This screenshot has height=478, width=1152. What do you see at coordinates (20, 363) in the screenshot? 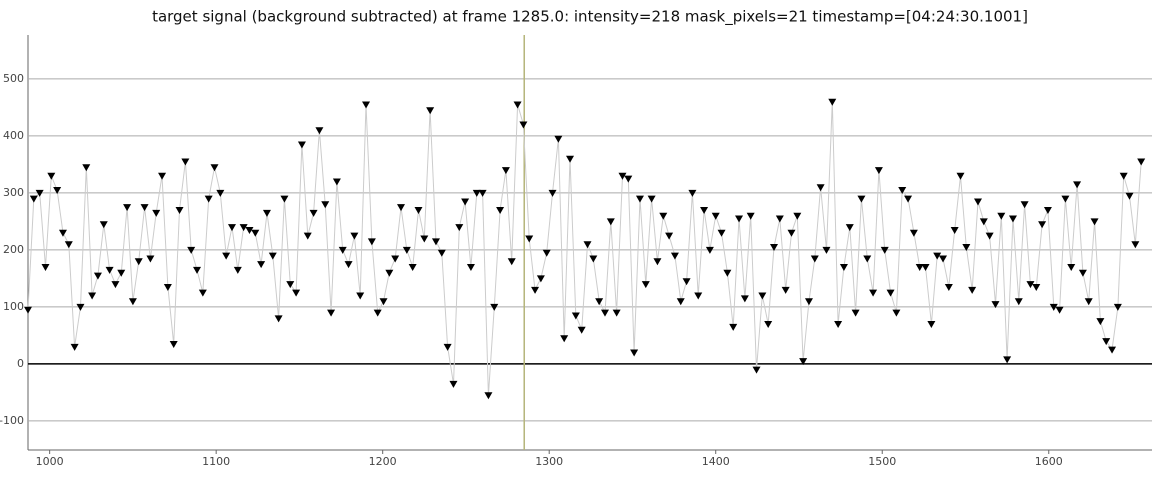
I see `y-tick-label: 0` at bounding box center [20, 363].